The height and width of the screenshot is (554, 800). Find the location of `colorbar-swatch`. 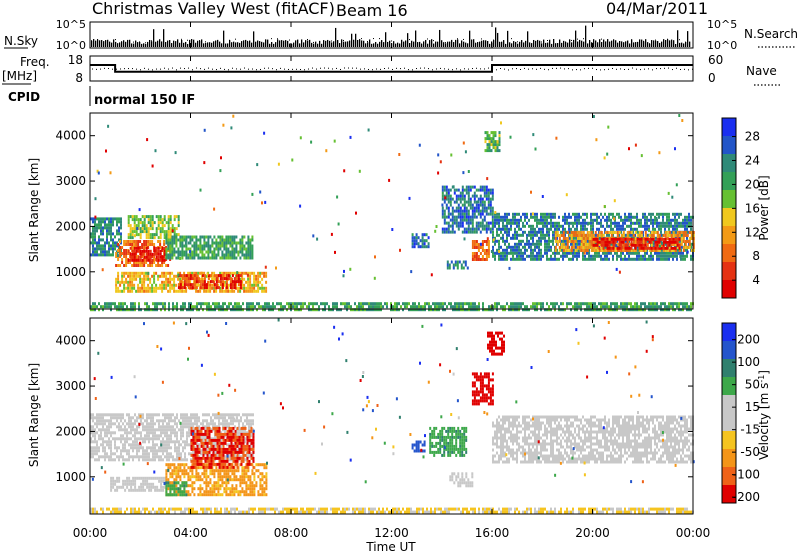

colorbar-swatch is located at coordinates (729, 181).